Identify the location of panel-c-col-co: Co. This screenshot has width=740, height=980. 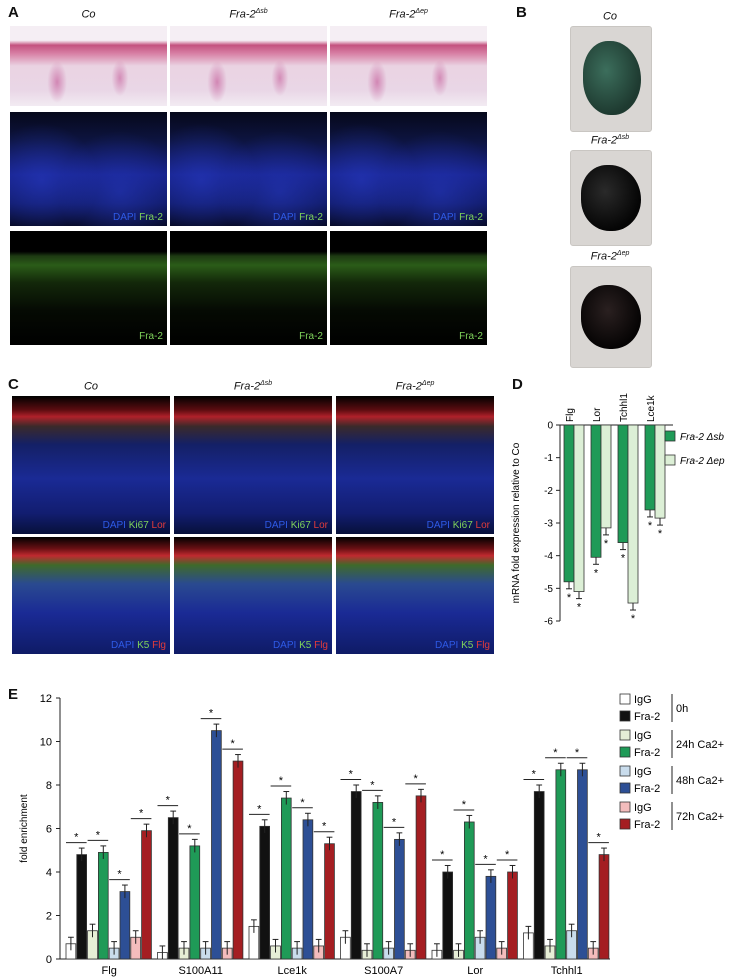
(91, 386).